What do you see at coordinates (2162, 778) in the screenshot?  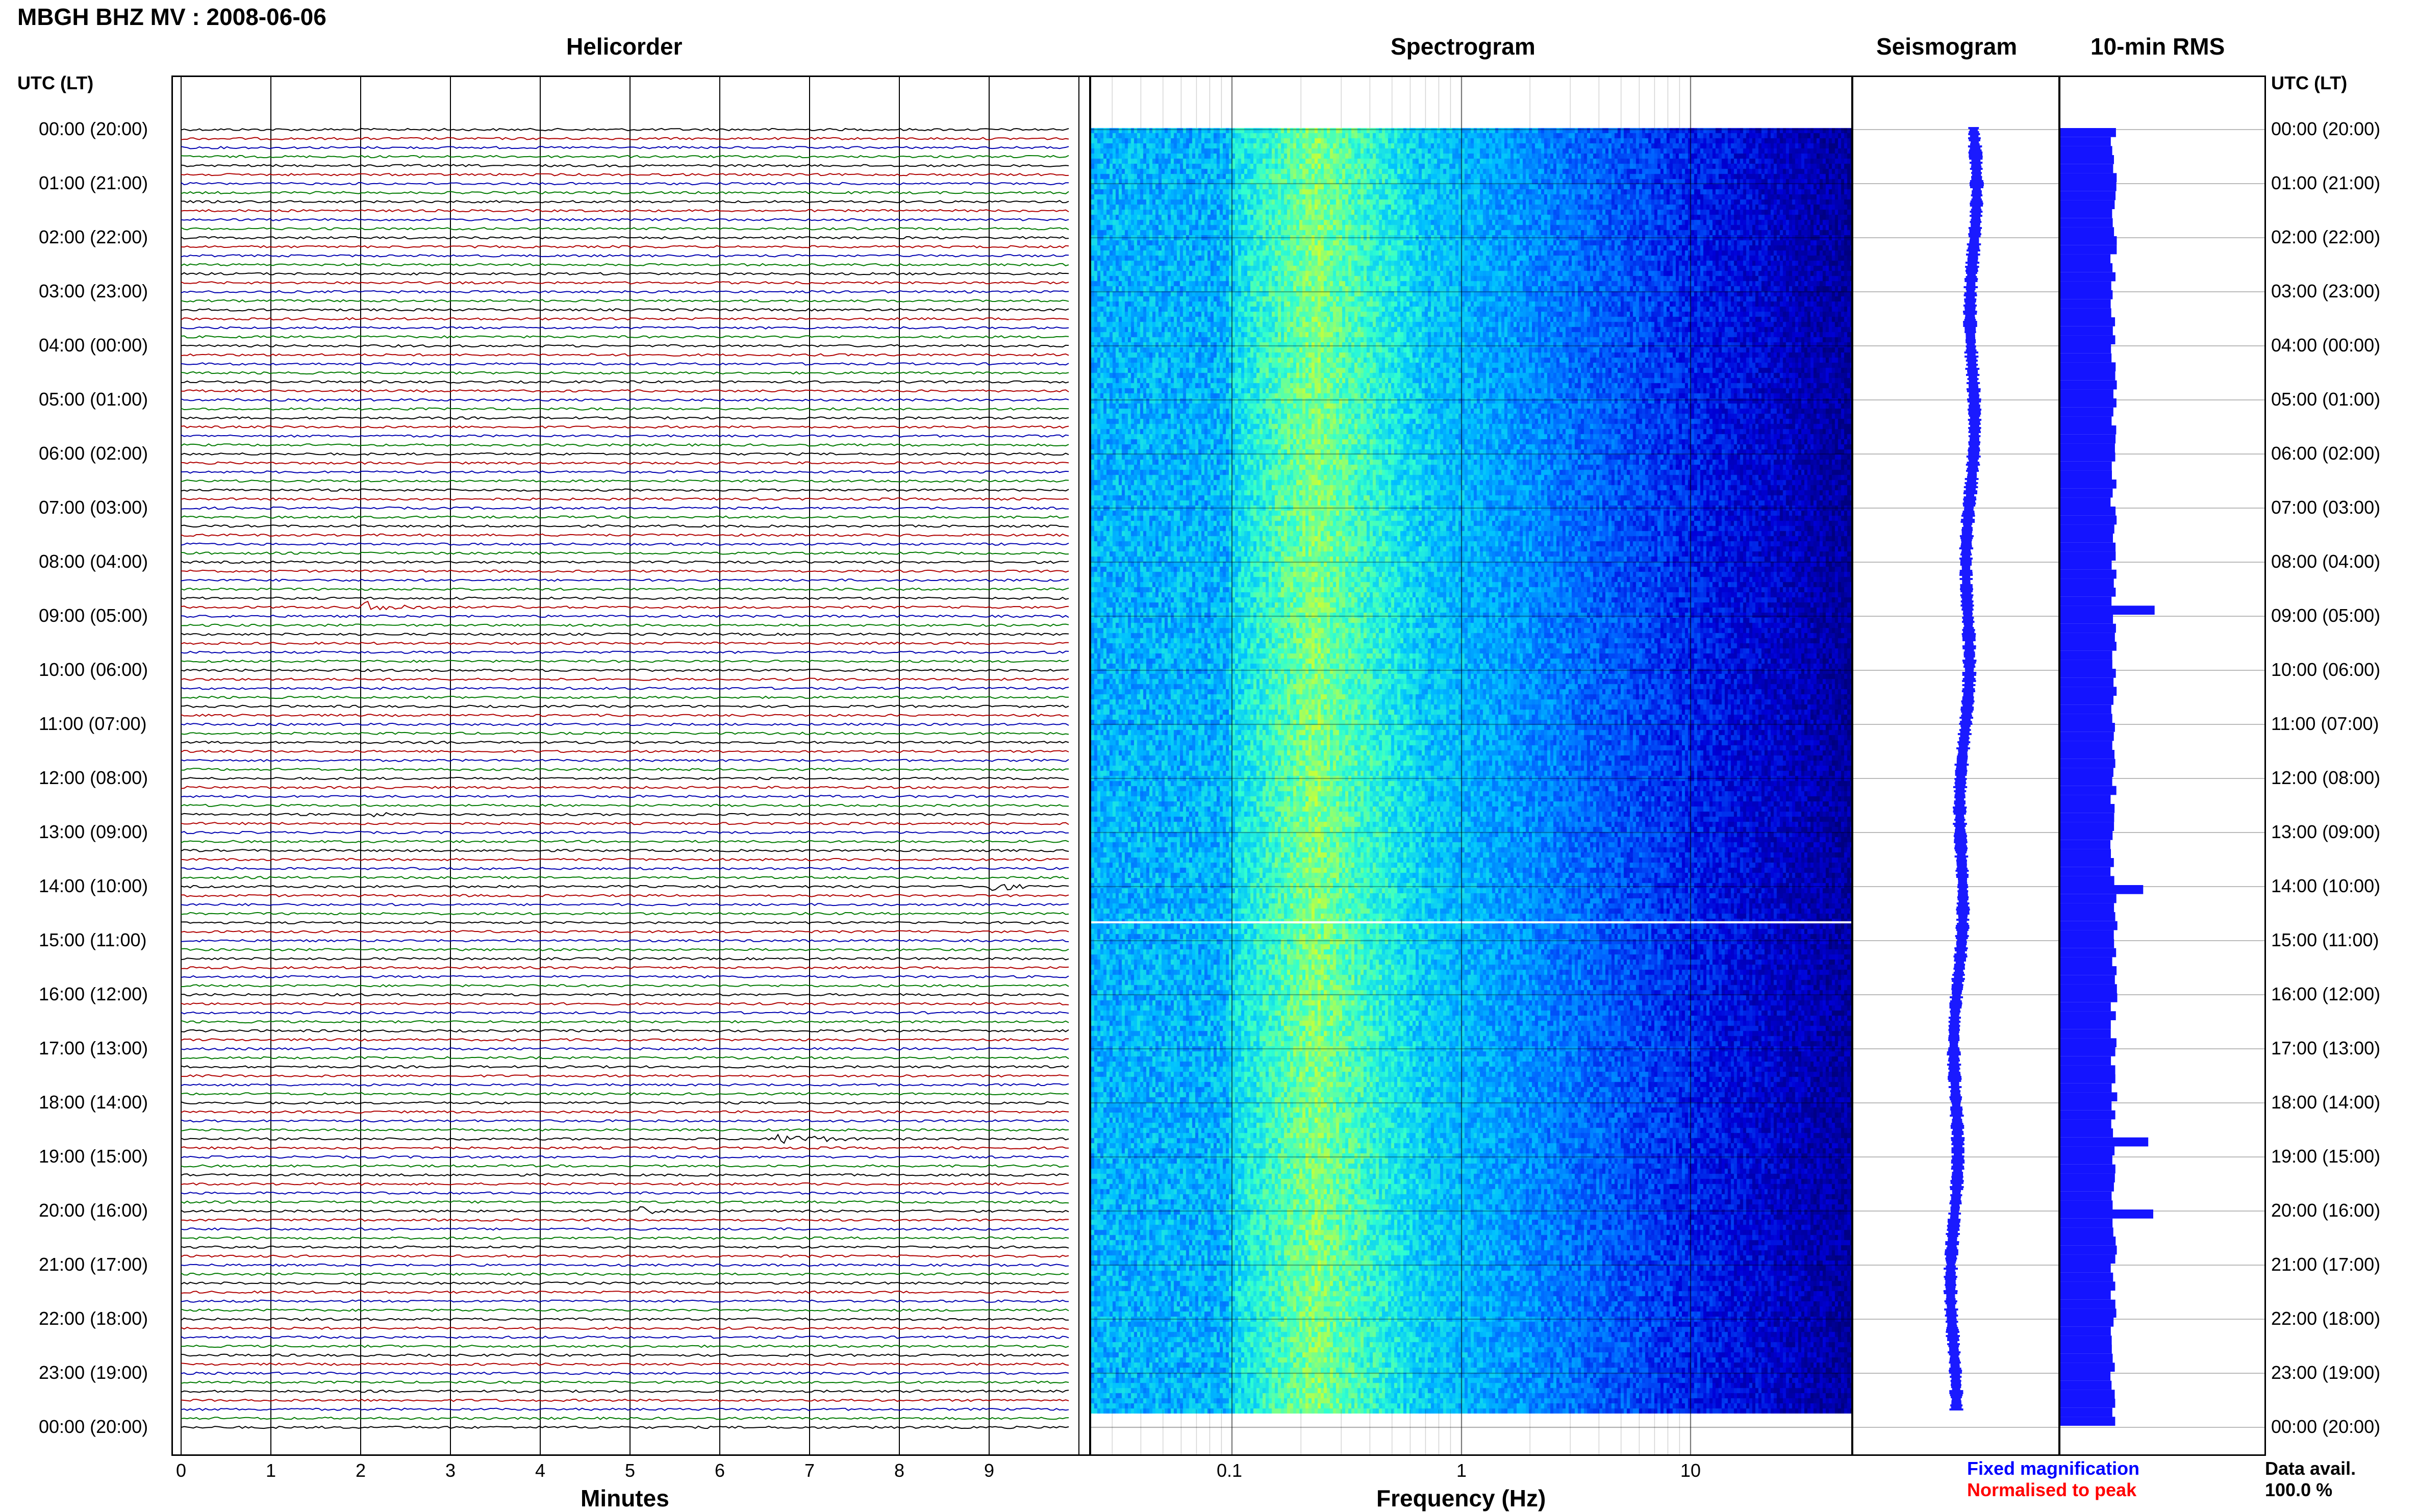 I see `rms-plot` at bounding box center [2162, 778].